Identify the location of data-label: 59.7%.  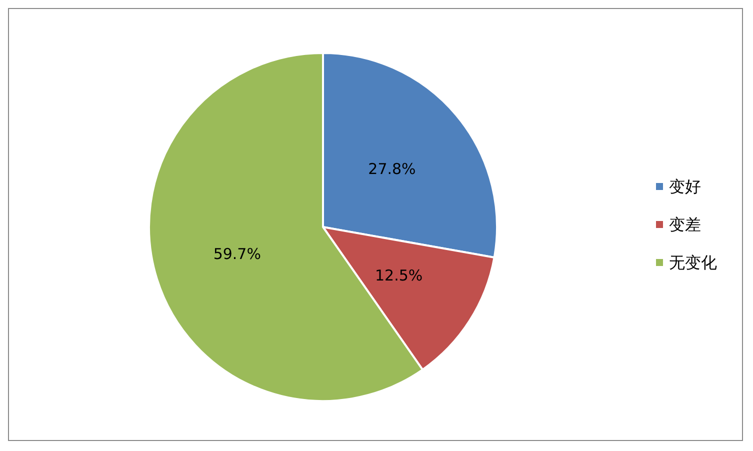
(237, 254).